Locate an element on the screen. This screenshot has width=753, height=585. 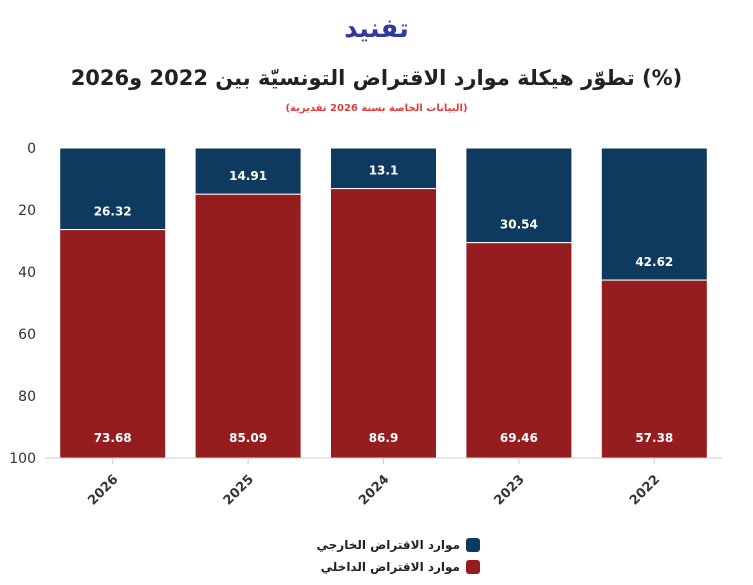
legend-item-external: موارد الاقتراض الخارجي is located at coordinates (390, 545).